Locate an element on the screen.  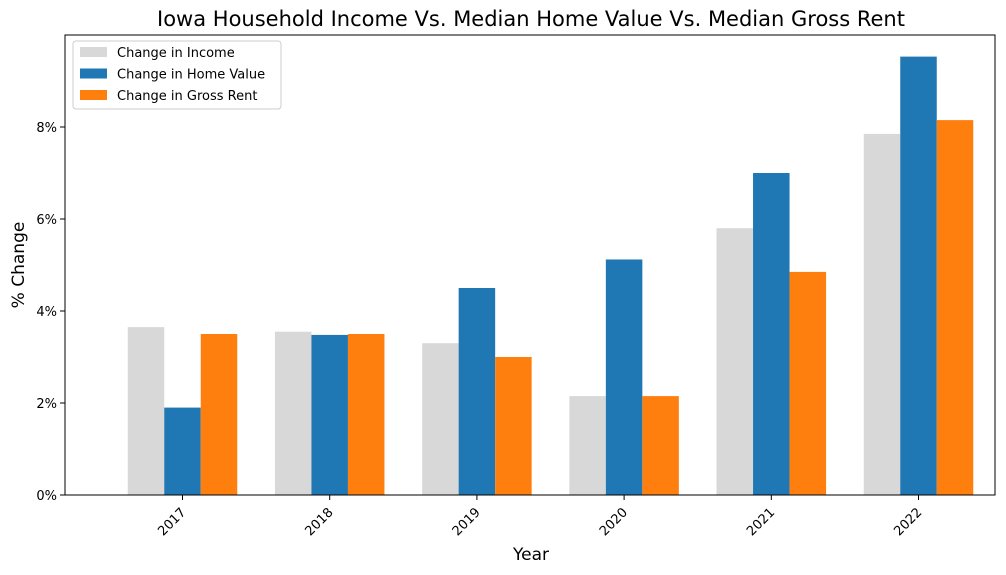
y-axis-title: % Change is located at coordinates (19, 265).